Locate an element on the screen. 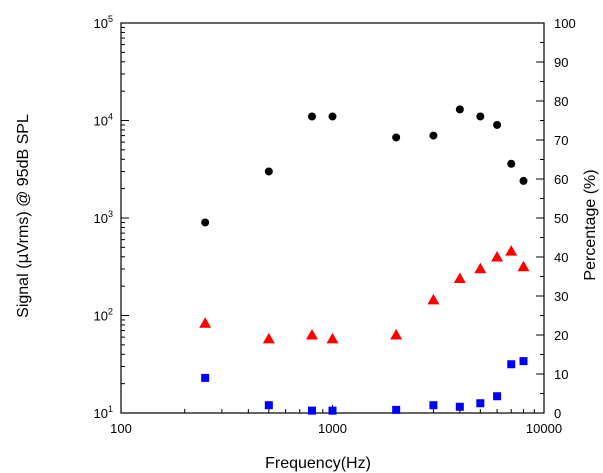 This screenshot has height=473, width=603. series-square-right is located at coordinates (364, 386).